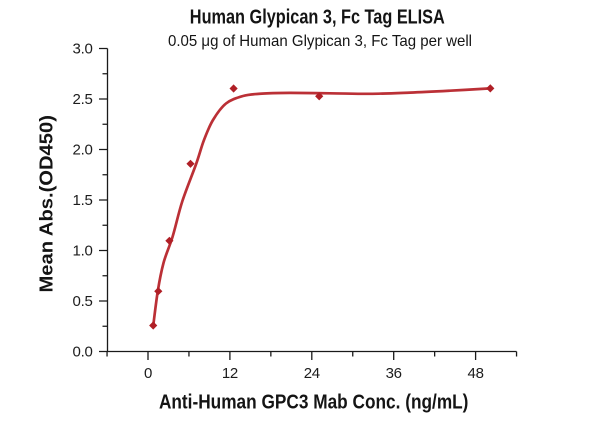 Image resolution: width=600 pixels, height=426 pixels. Describe the element at coordinates (83, 250) in the screenshot. I see `svg-text: 1.0` at that location.